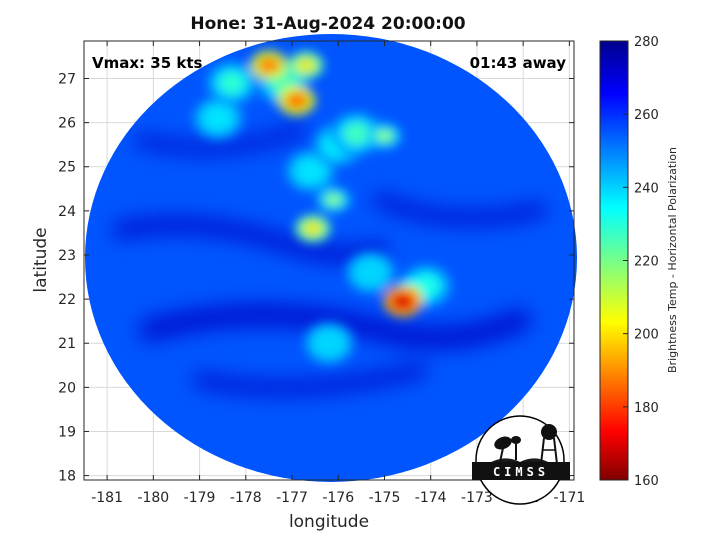 The width and height of the screenshot is (720, 540). Describe the element at coordinates (67, 80) in the screenshot. I see `y-tick-label: 27` at that location.